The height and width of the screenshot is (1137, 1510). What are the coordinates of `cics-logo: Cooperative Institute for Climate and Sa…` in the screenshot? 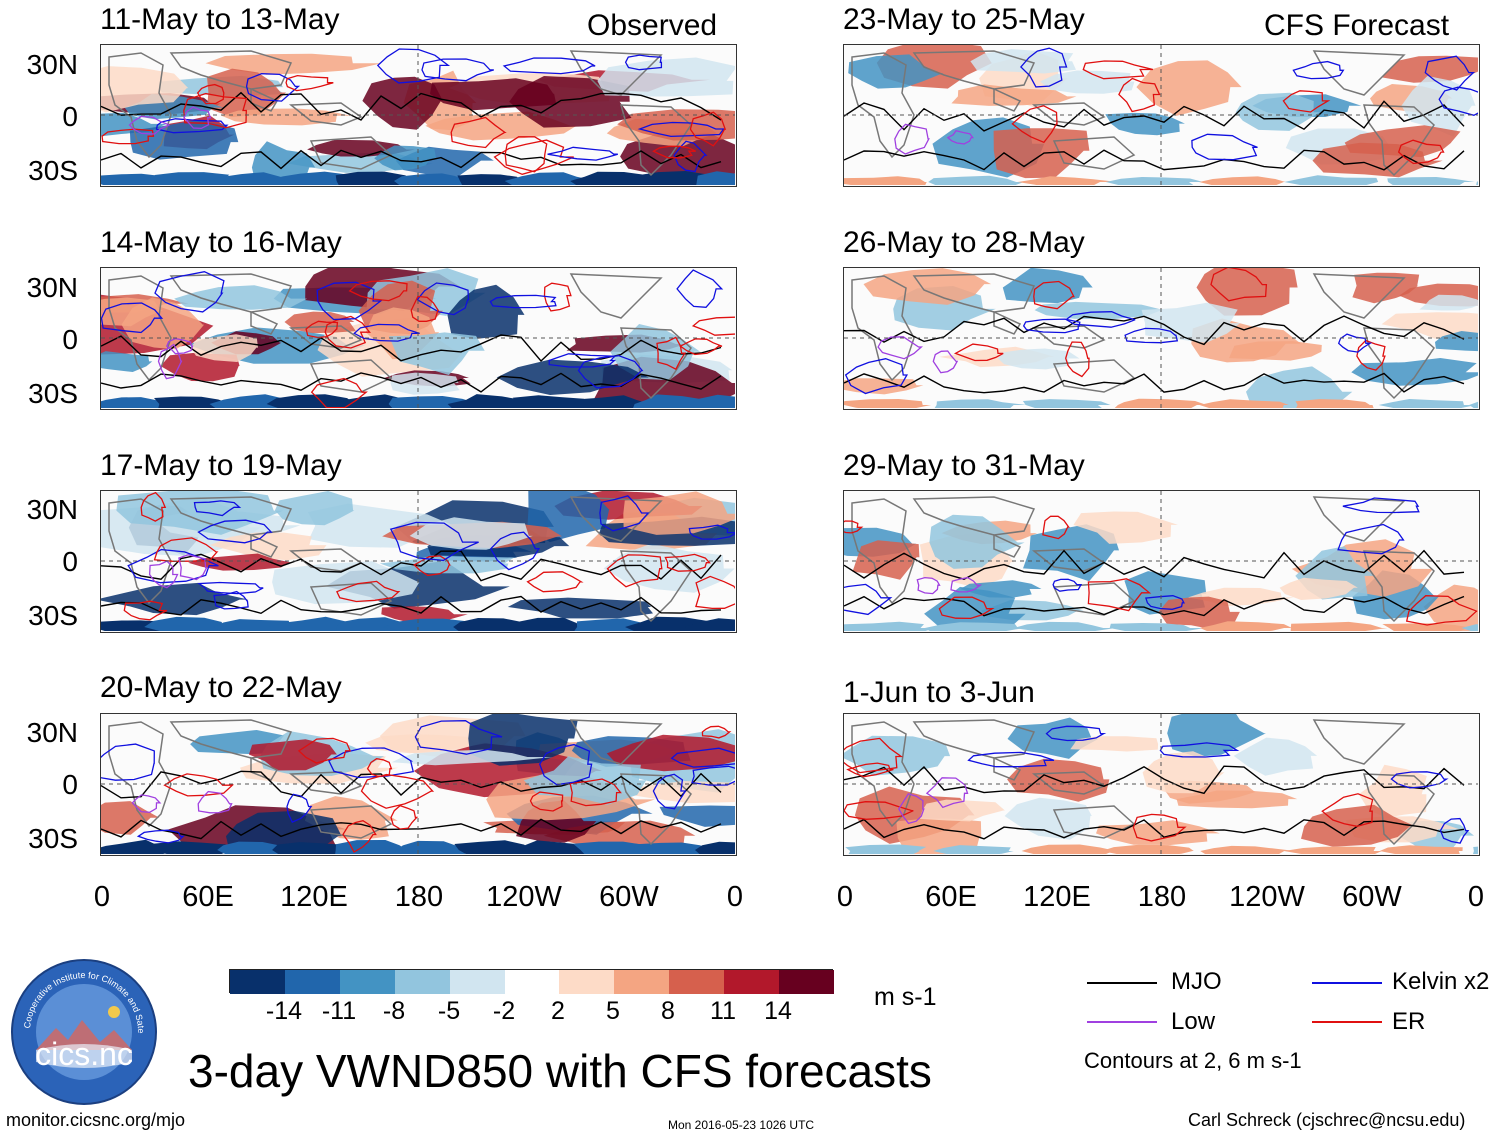 It's located at (82, 1028).